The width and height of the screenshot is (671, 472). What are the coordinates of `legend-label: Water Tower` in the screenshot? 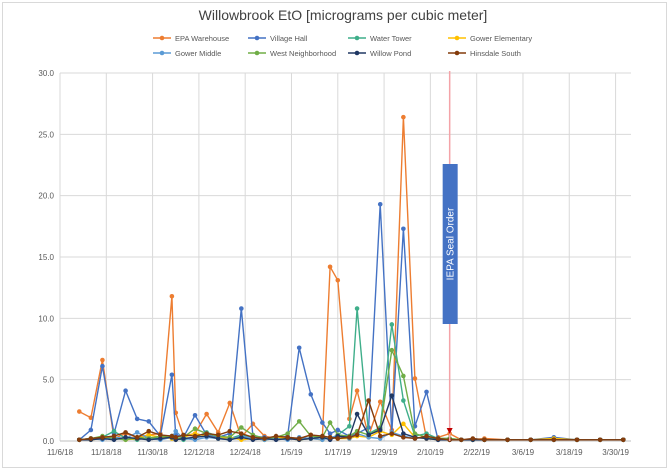 It's located at (391, 38).